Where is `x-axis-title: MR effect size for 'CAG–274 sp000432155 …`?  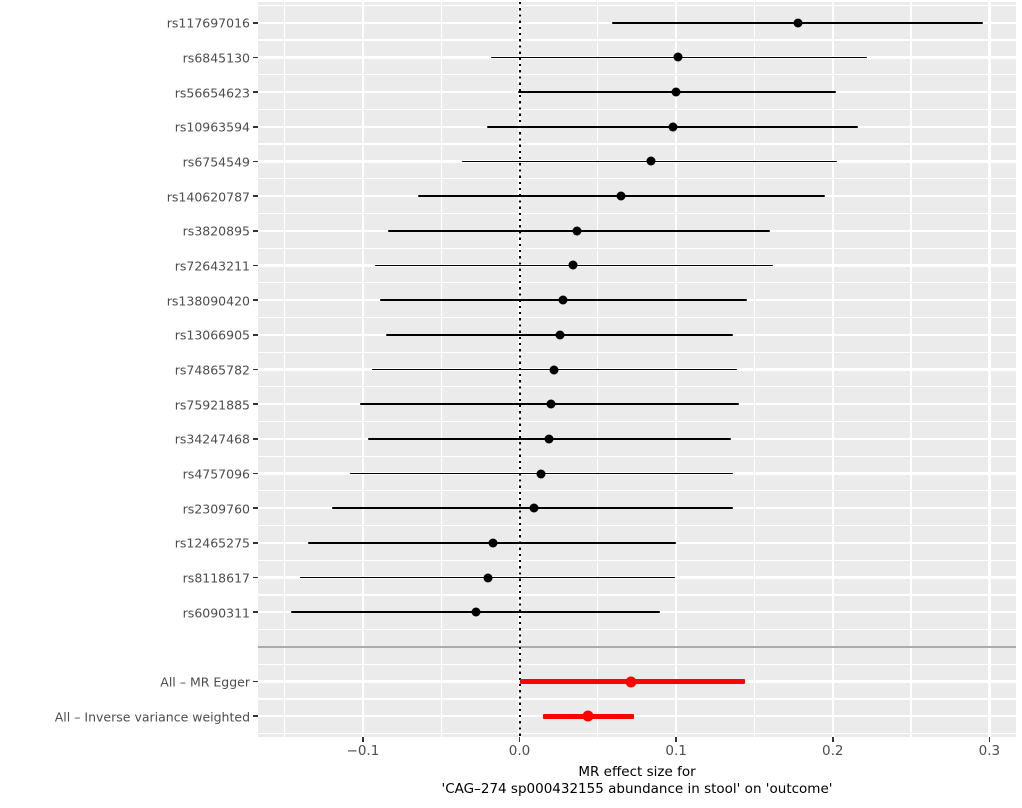 x-axis-title: MR effect size for 'CAG–274 sp000432155 … is located at coordinates (637, 781).